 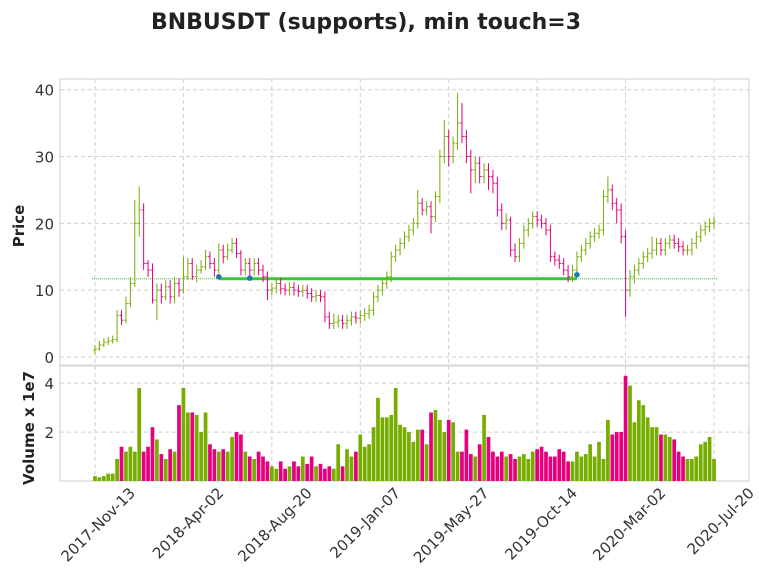 What do you see at coordinates (451, 525) in the screenshot?
I see `x-tick-label: 2019-May-27` at bounding box center [451, 525].